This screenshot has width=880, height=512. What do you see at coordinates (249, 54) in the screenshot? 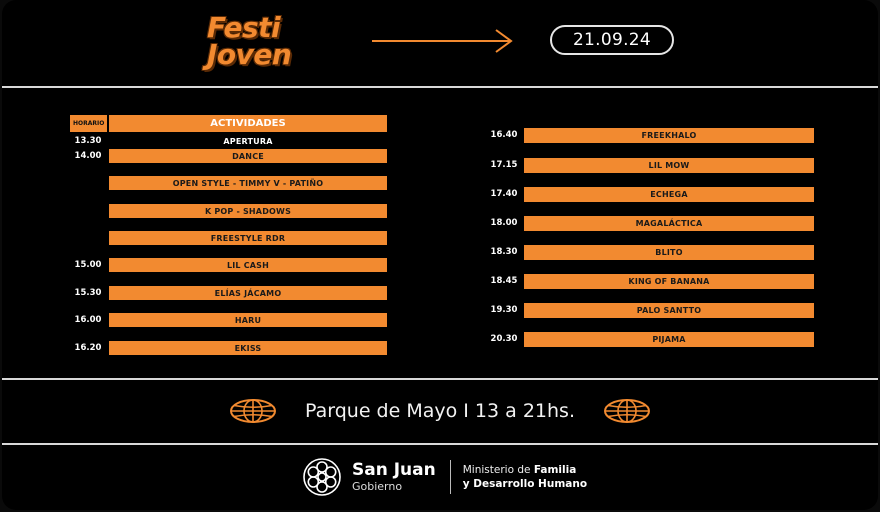
I see `logo-line-2: Joven` at bounding box center [249, 54].